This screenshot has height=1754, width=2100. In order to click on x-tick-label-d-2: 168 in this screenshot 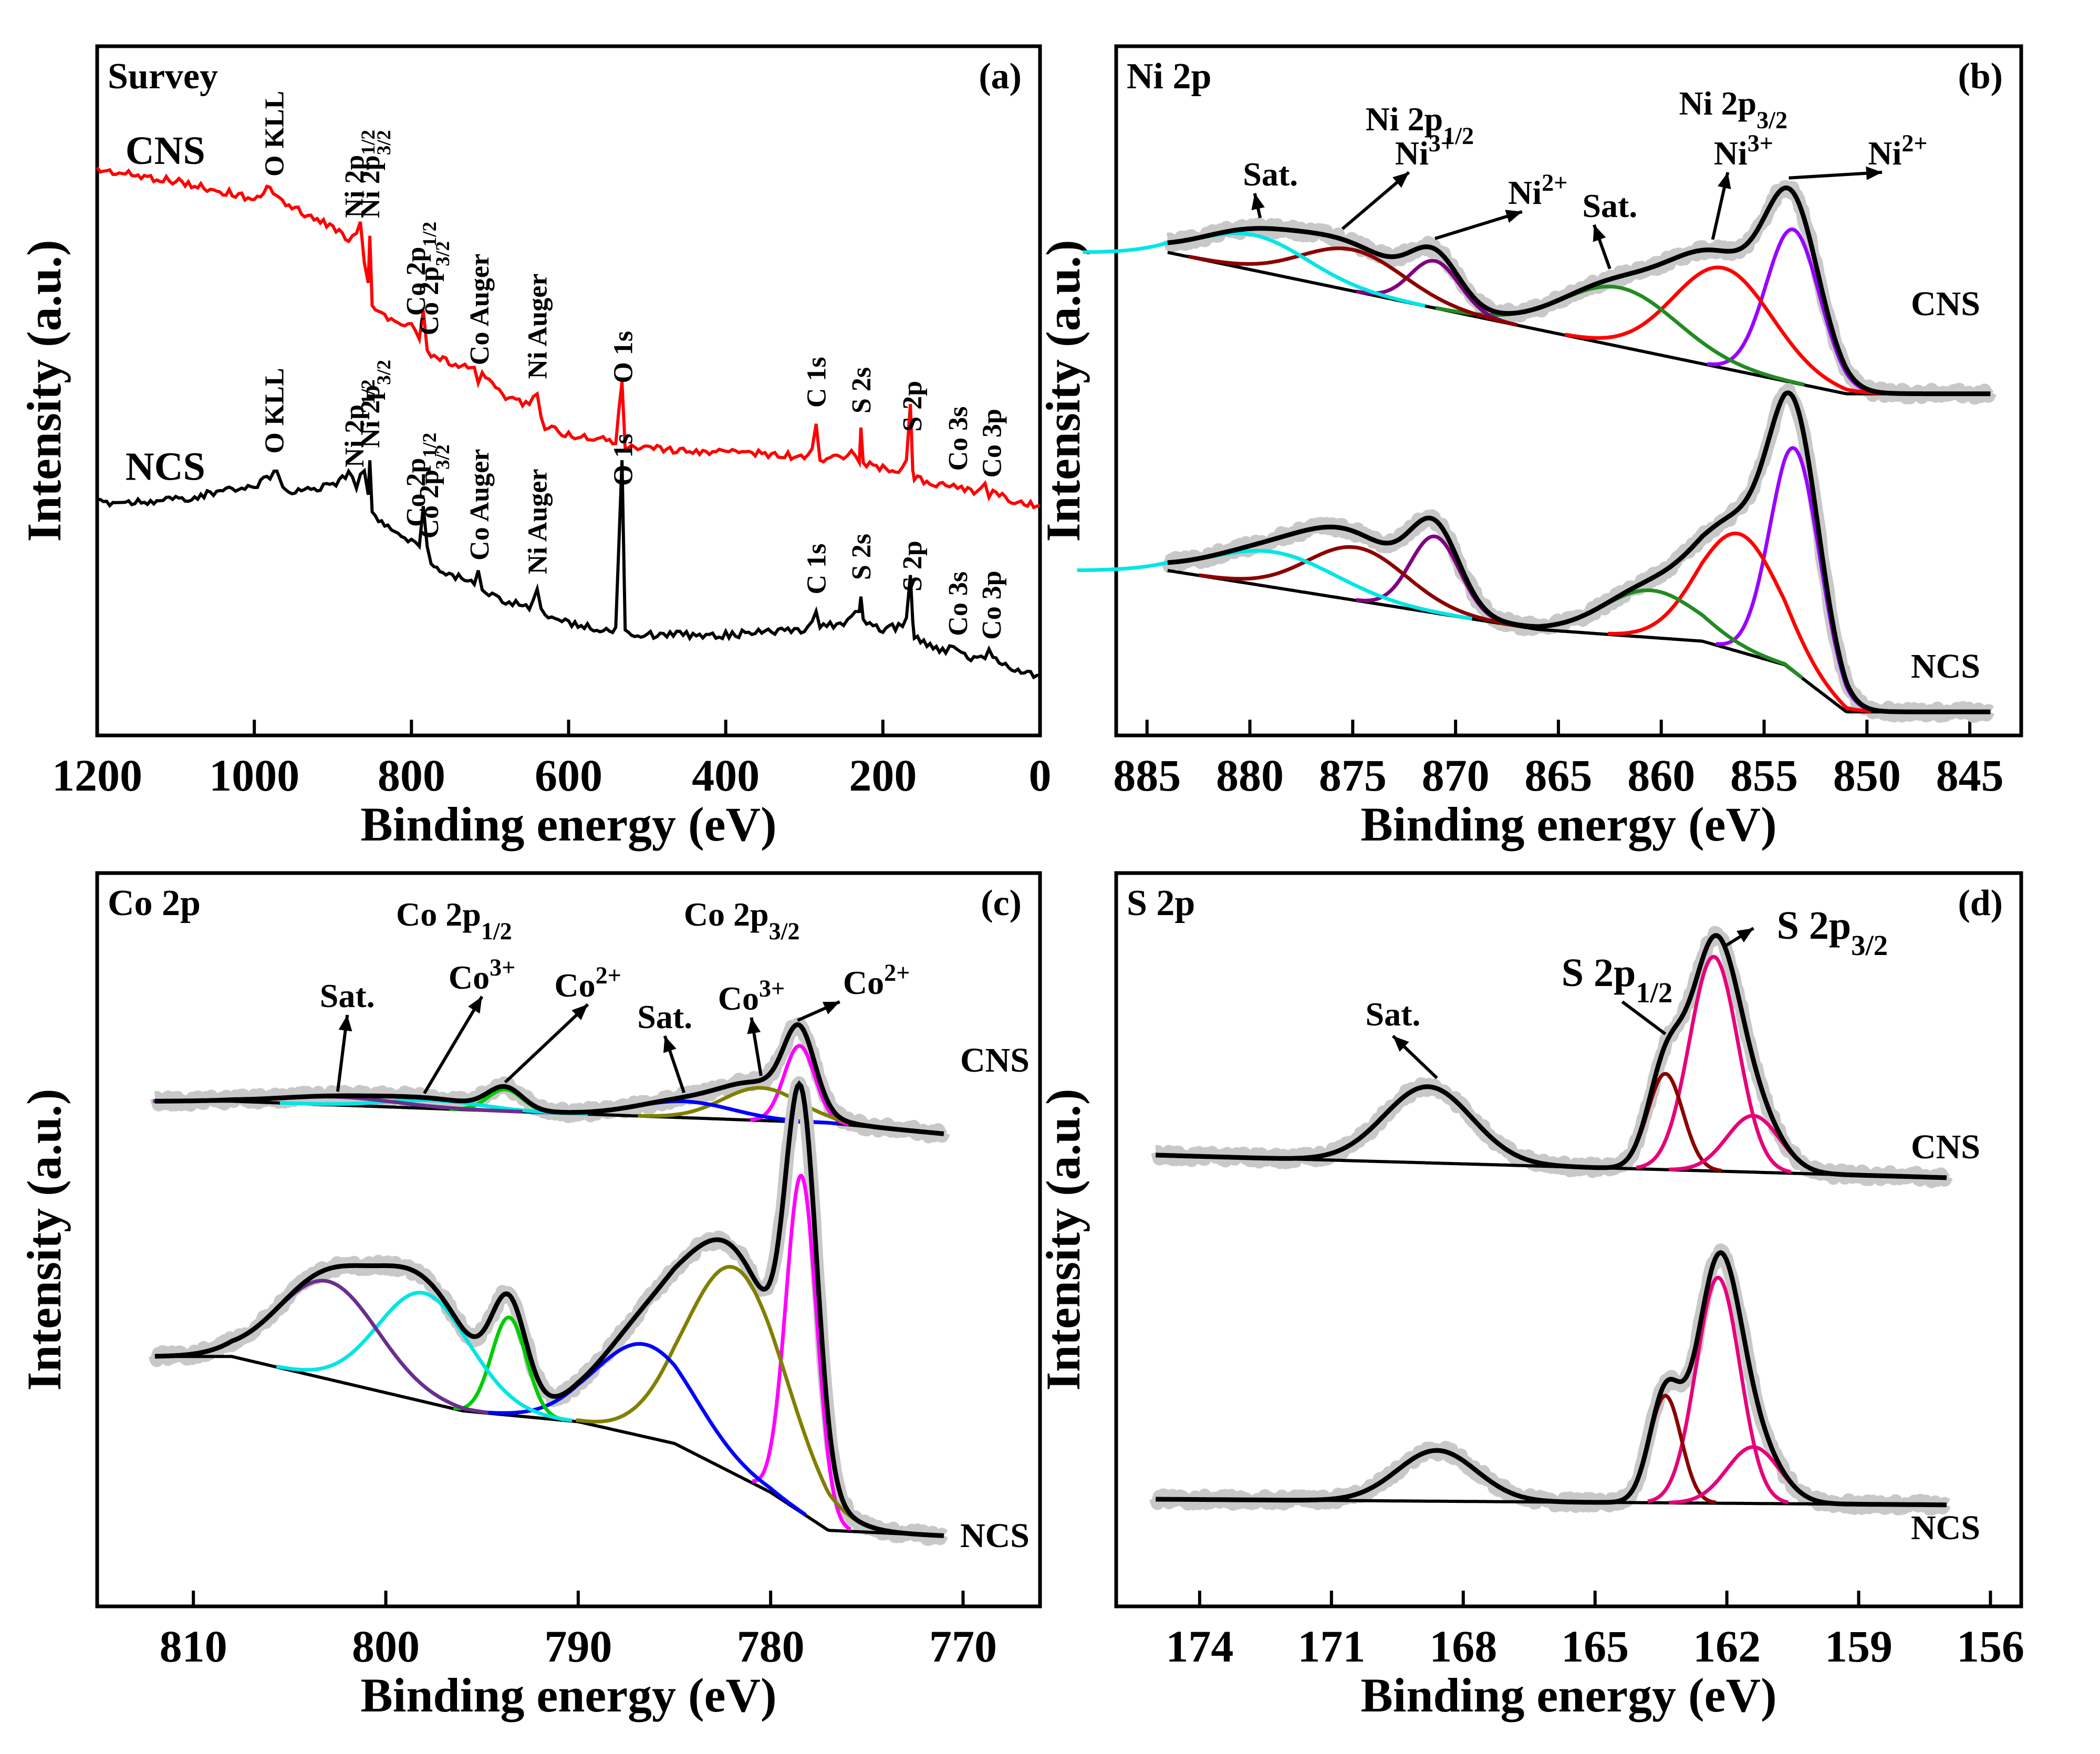, I will do `click(1463, 1647)`.